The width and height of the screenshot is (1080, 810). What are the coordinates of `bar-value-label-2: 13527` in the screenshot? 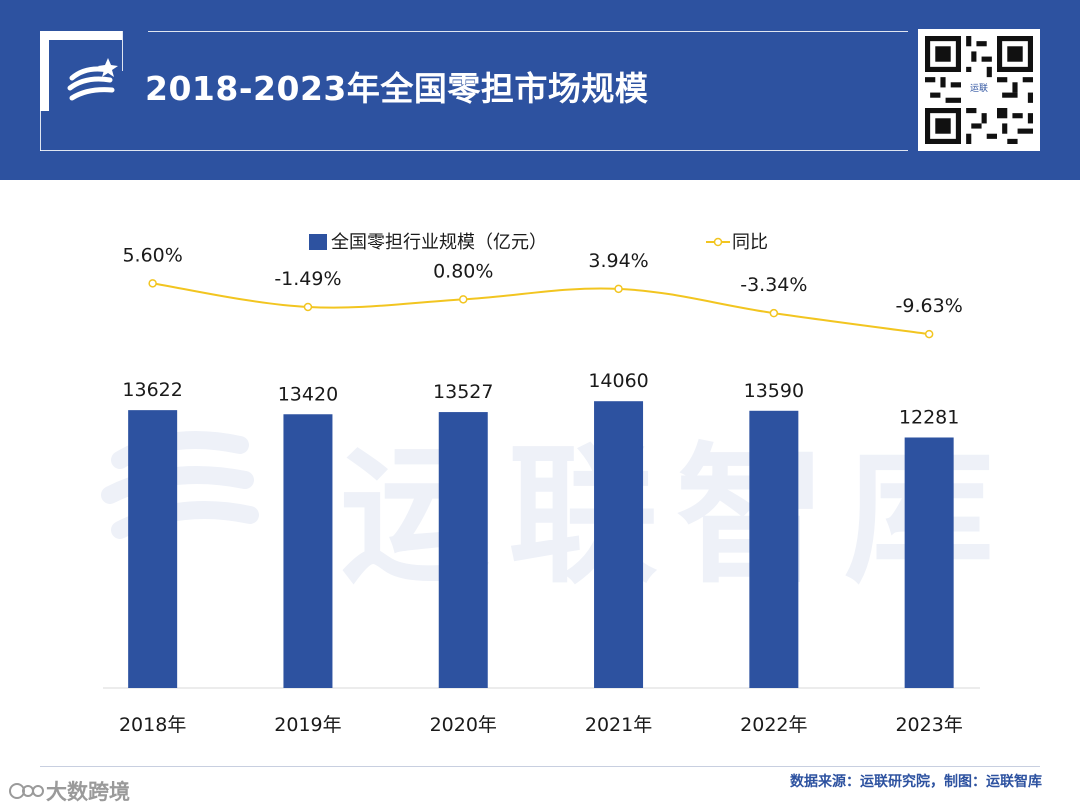 It's located at (463, 392).